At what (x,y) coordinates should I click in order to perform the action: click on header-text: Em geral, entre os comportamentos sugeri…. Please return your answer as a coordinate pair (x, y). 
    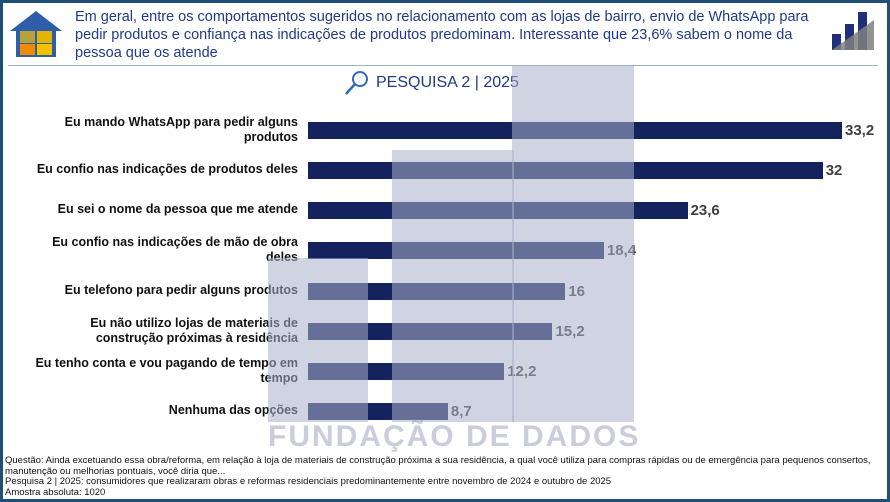
    Looking at the image, I should click on (442, 35).